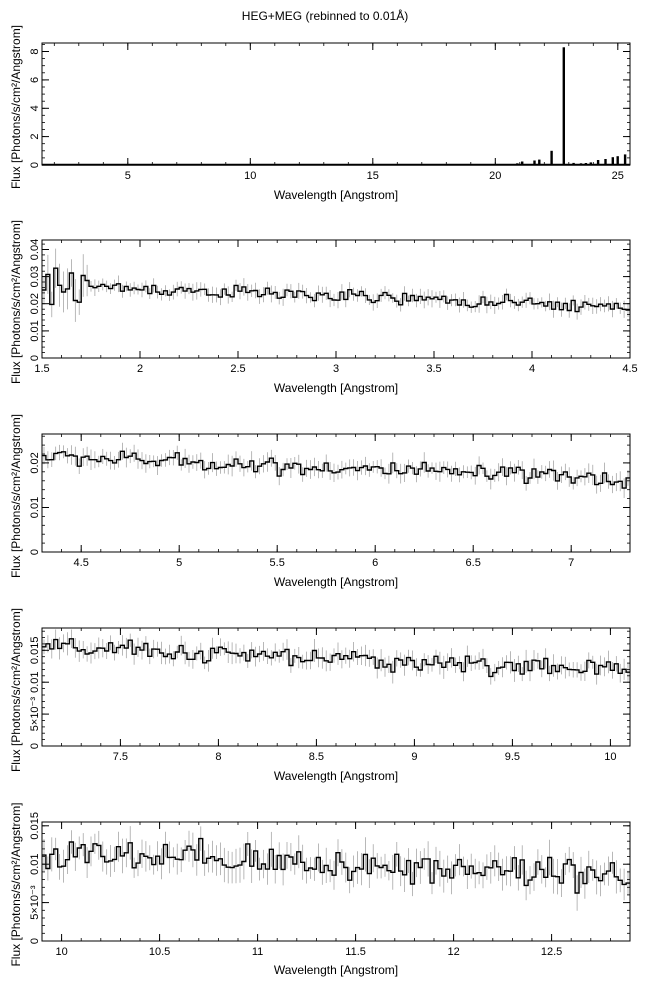 Image resolution: width=650 pixels, height=991 pixels. What do you see at coordinates (512, 757) in the screenshot?
I see `x-tick-label: 9.5` at bounding box center [512, 757].